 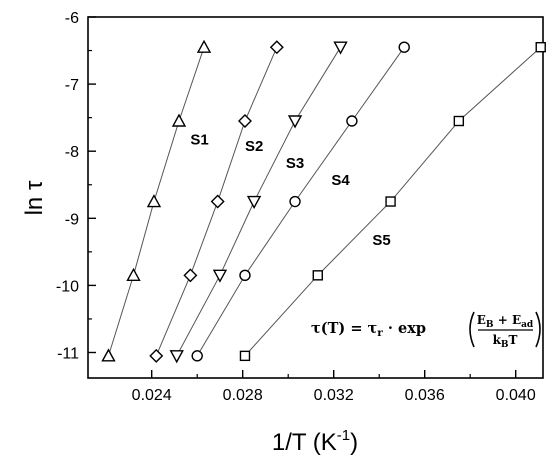 What do you see at coordinates (67, 286) in the screenshot?
I see `y-tick-label: -10` at bounding box center [67, 286].